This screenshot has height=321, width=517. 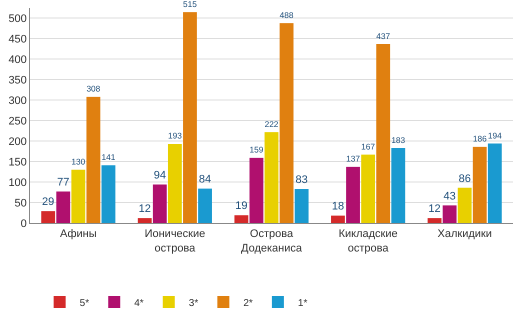 I want to click on y-tick-label: 450, so click(x=17, y=40).